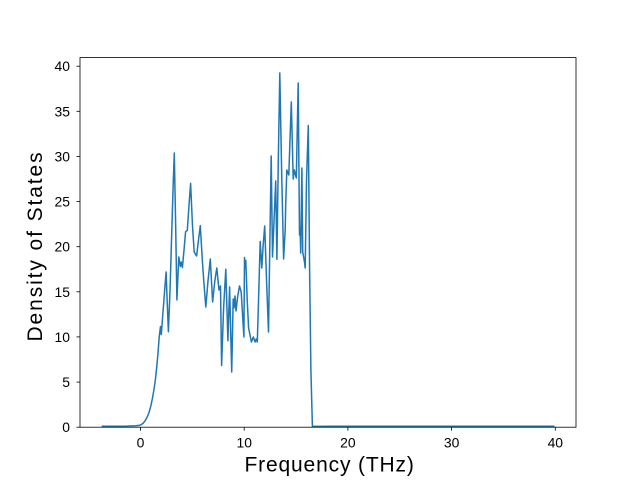 The height and width of the screenshot is (485, 640). Describe the element at coordinates (63, 292) in the screenshot. I see `svg-text: 15` at that location.